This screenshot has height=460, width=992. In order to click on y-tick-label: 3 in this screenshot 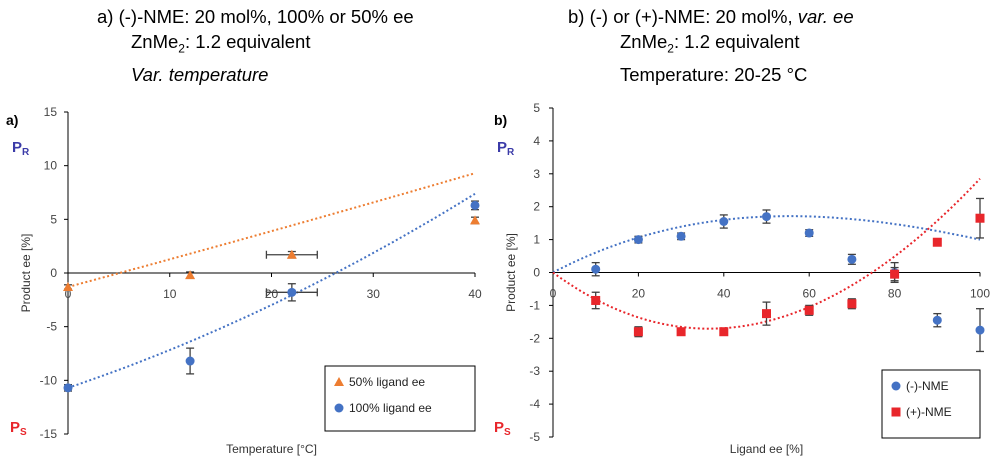, I will do `click(536, 174)`.